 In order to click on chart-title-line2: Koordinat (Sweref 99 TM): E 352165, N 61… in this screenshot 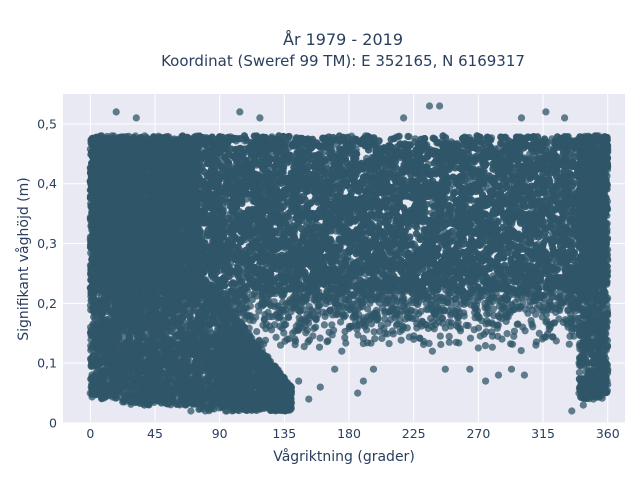, I will do `click(343, 61)`.